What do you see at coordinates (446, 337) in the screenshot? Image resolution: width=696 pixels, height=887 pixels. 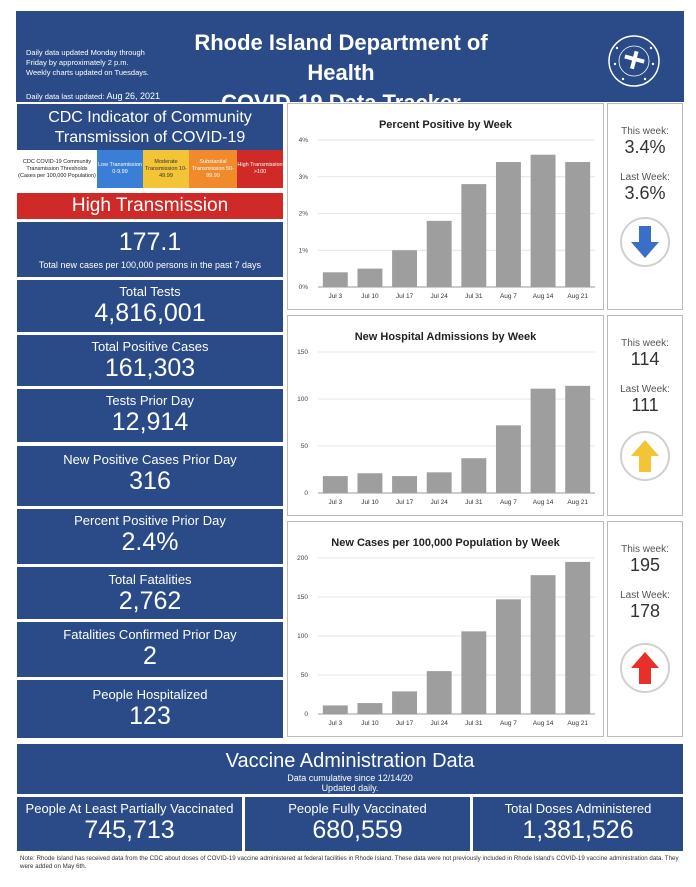 I see `chart-title: New Hospital Admissions by Week` at bounding box center [446, 337].